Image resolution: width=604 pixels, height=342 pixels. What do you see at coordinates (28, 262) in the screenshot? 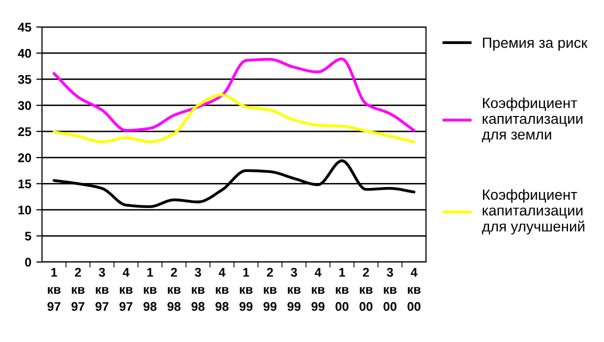
I see `y-tick-label: 0` at bounding box center [28, 262].